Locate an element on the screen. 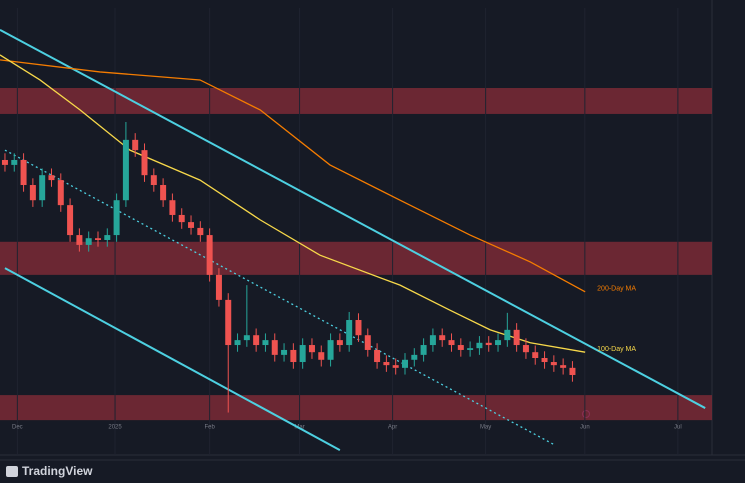  line-label: 200-Day MA is located at coordinates (616, 289).